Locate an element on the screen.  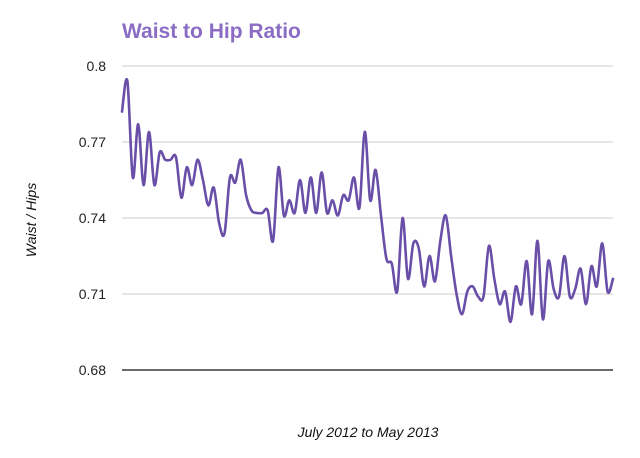
y-tick-label: 0.74 is located at coordinates (92, 218).